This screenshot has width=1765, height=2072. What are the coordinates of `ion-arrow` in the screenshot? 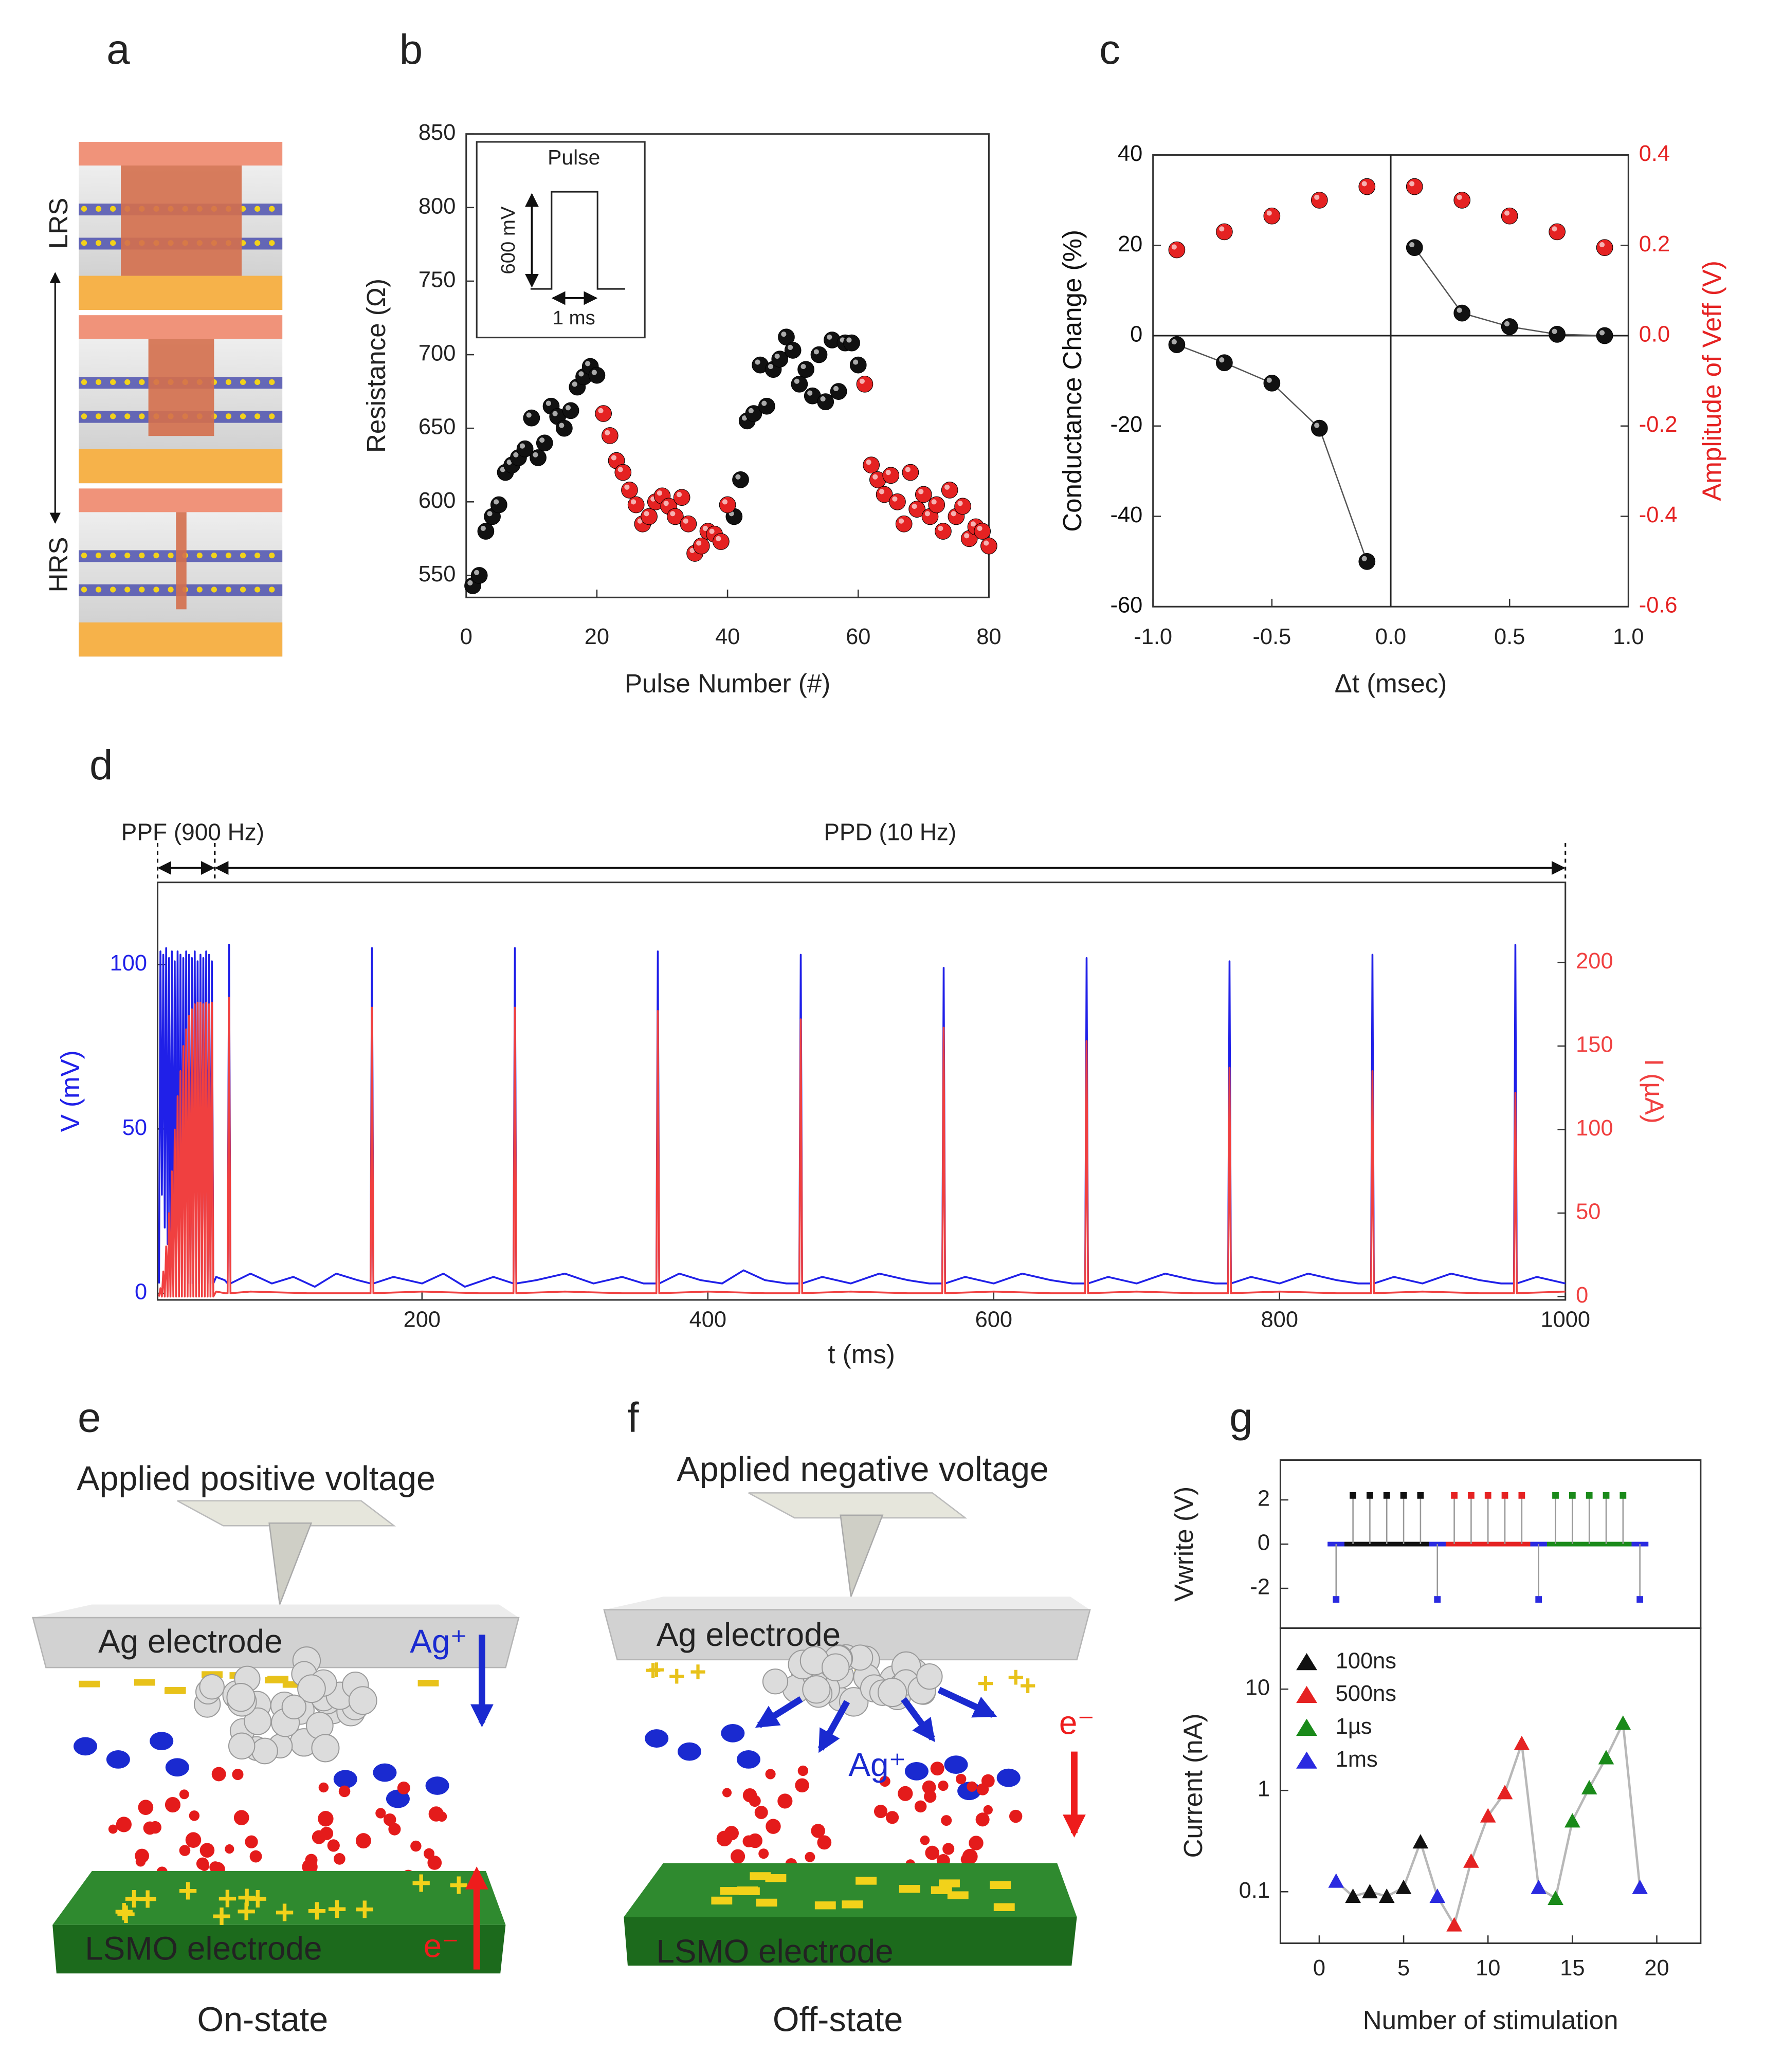 It's located at (779, 1712).